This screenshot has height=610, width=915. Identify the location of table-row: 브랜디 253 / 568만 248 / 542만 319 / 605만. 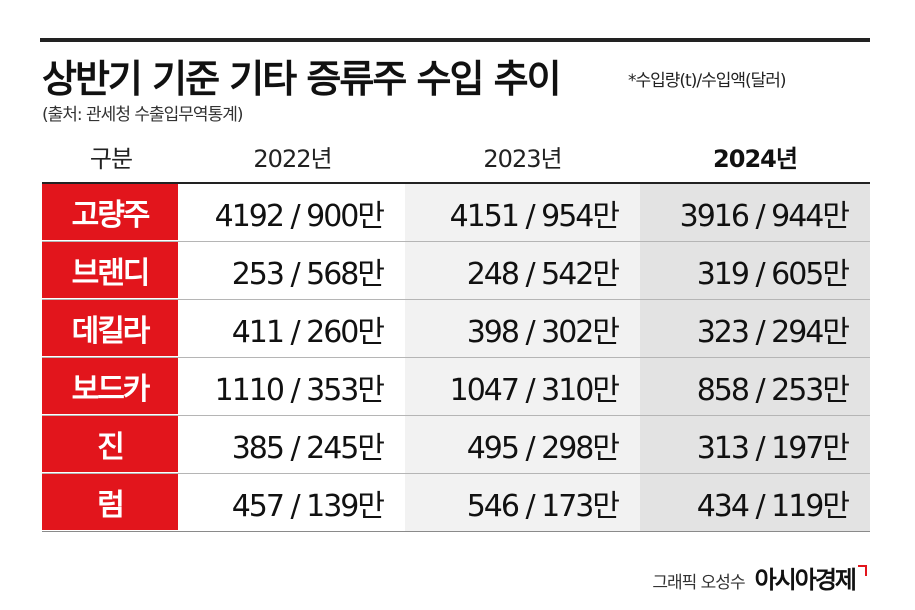
(456, 271).